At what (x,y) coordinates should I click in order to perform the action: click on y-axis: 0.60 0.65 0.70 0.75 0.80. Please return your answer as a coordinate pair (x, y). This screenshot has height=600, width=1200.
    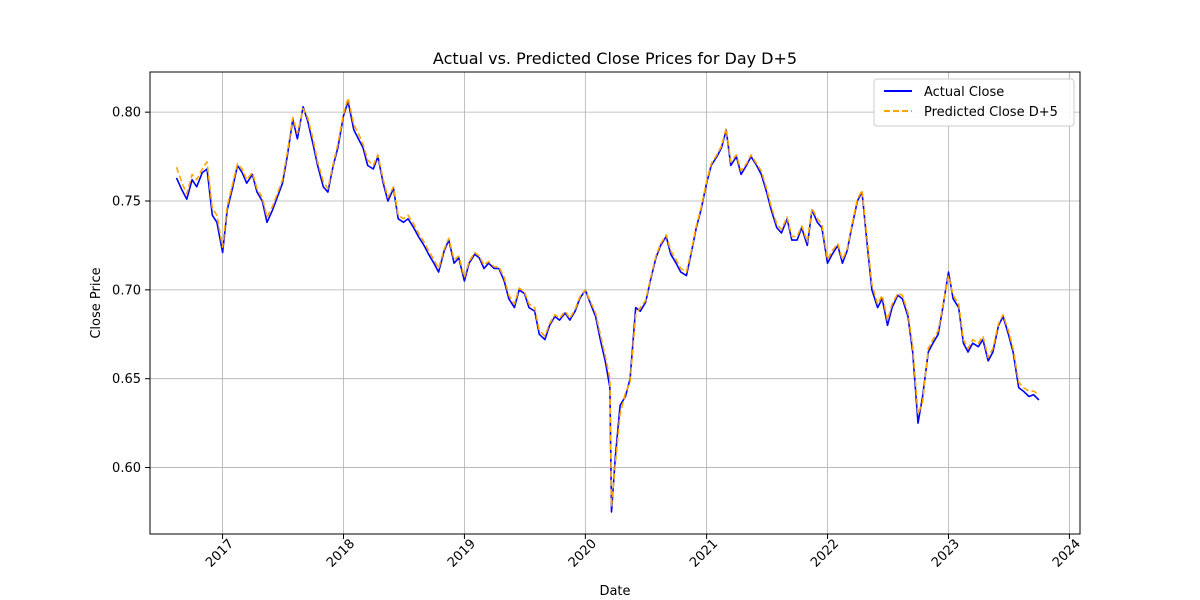
    Looking at the image, I should click on (131, 291).